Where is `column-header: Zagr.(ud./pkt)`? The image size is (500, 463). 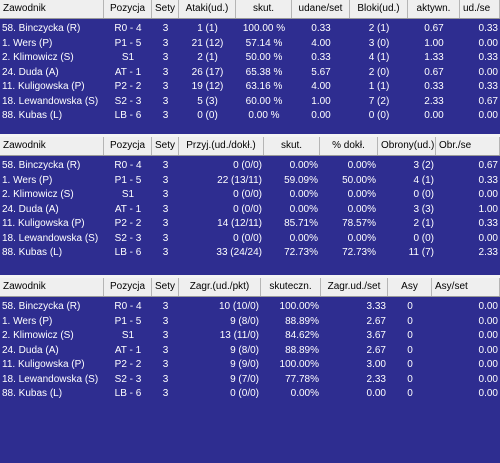
column-header: Zagr.(ud./pkt) is located at coordinates (220, 287).